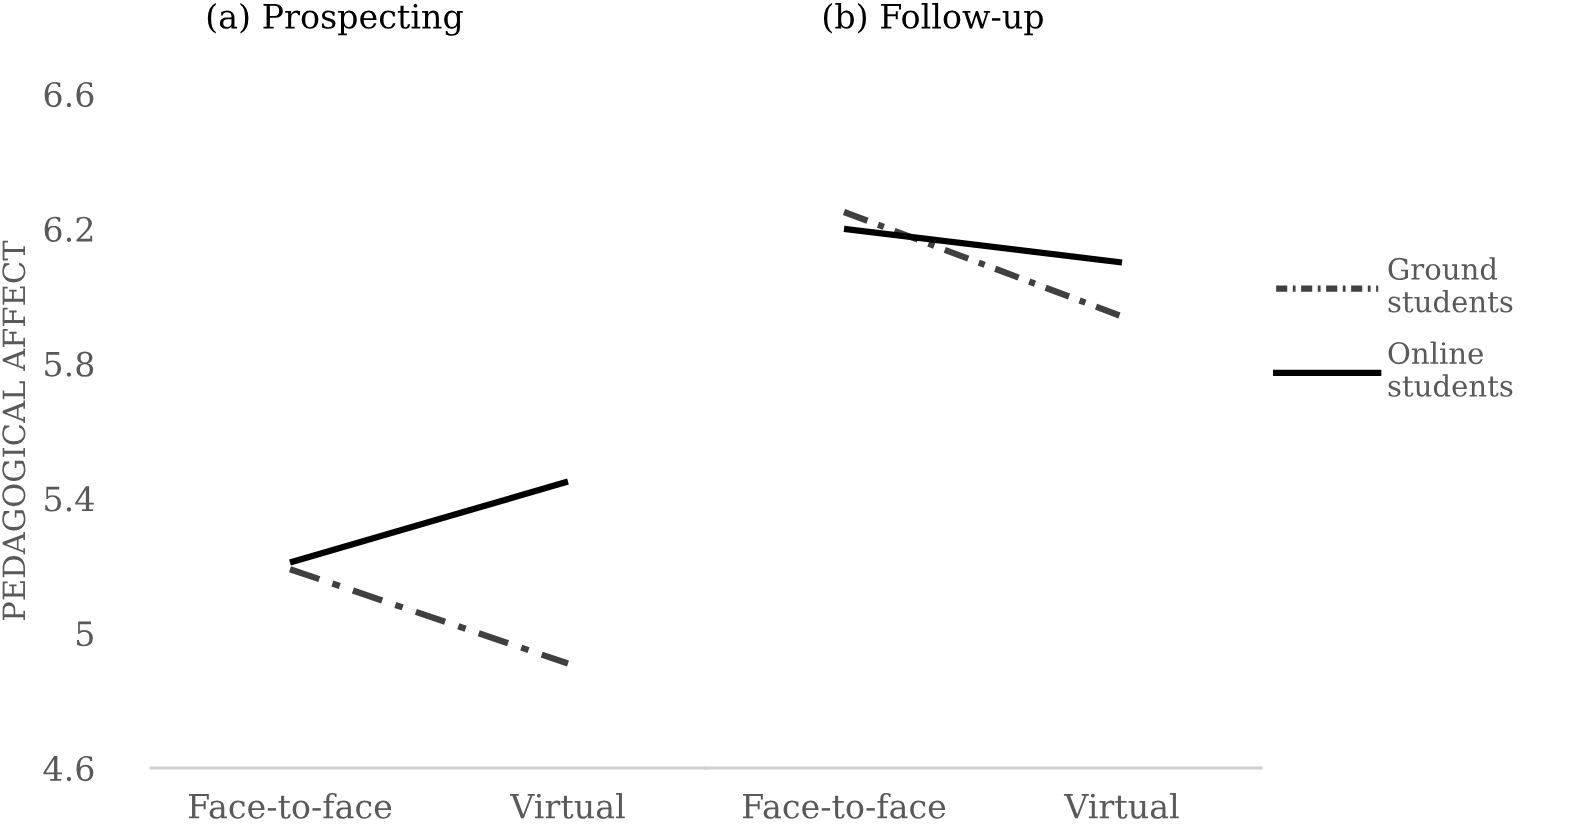 The height and width of the screenshot is (839, 1580). What do you see at coordinates (68, 229) in the screenshot?
I see `y-tick-label: 6.2` at bounding box center [68, 229].